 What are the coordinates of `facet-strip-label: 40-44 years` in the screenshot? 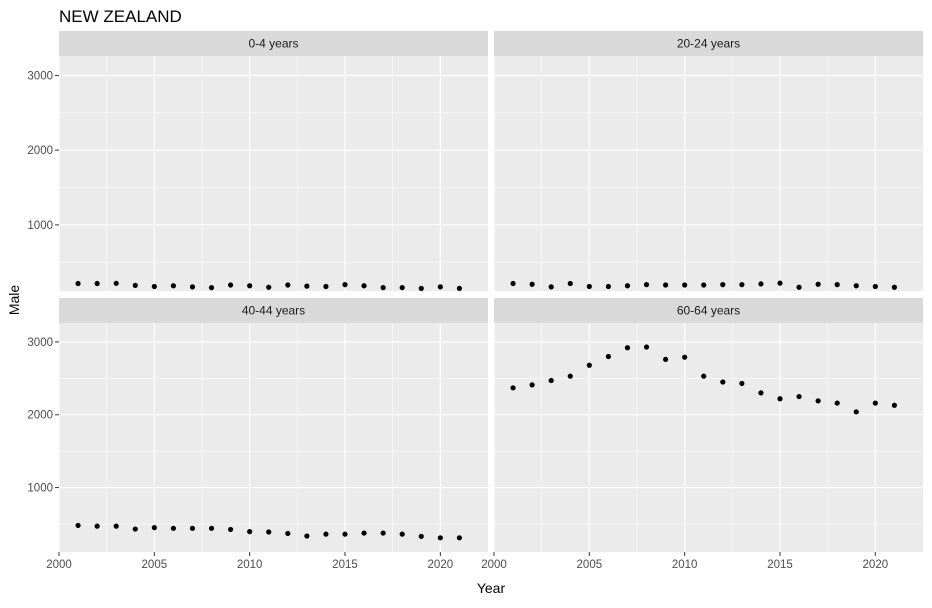 It's located at (273, 311).